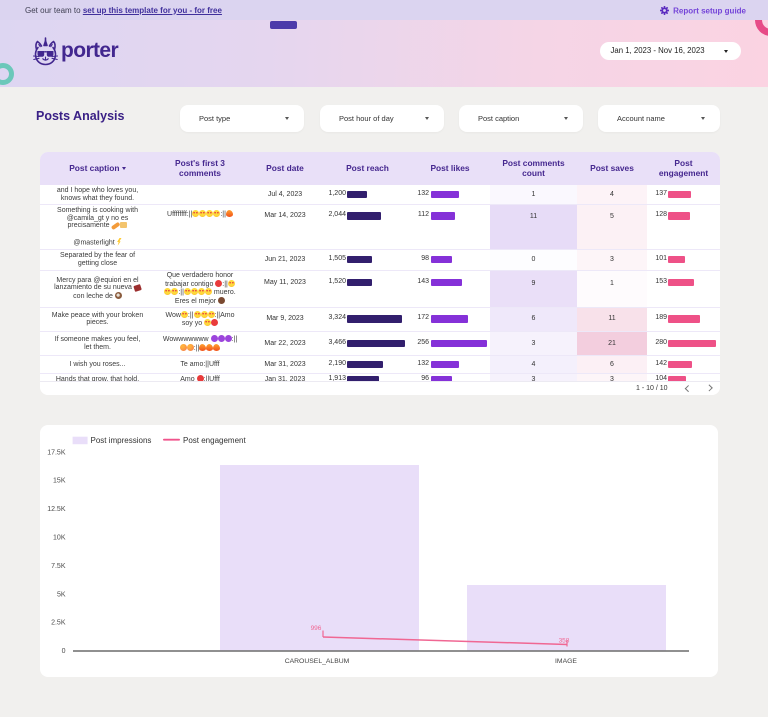  What do you see at coordinates (64, 651) in the screenshot?
I see `svg-text: 0` at bounding box center [64, 651].